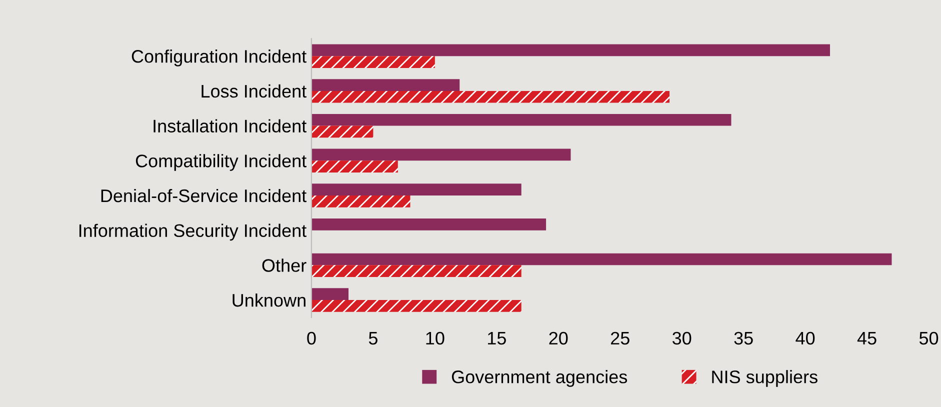  I want to click on y-tick-label: Other, so click(284, 265).